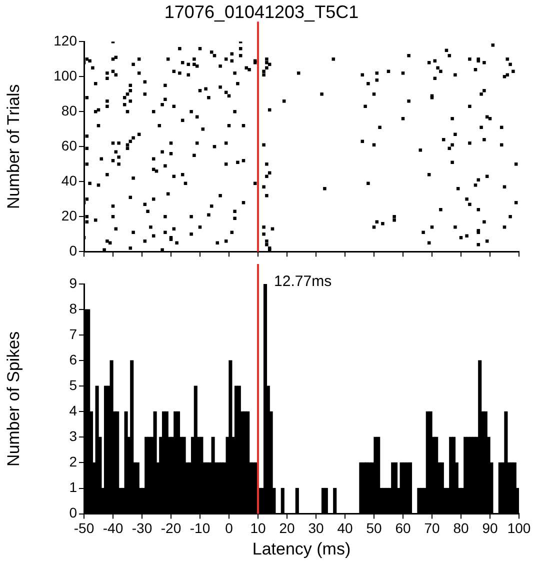  Describe the element at coordinates (301, 548) in the screenshot. I see `x-axis-title: Latency (ms)` at that location.